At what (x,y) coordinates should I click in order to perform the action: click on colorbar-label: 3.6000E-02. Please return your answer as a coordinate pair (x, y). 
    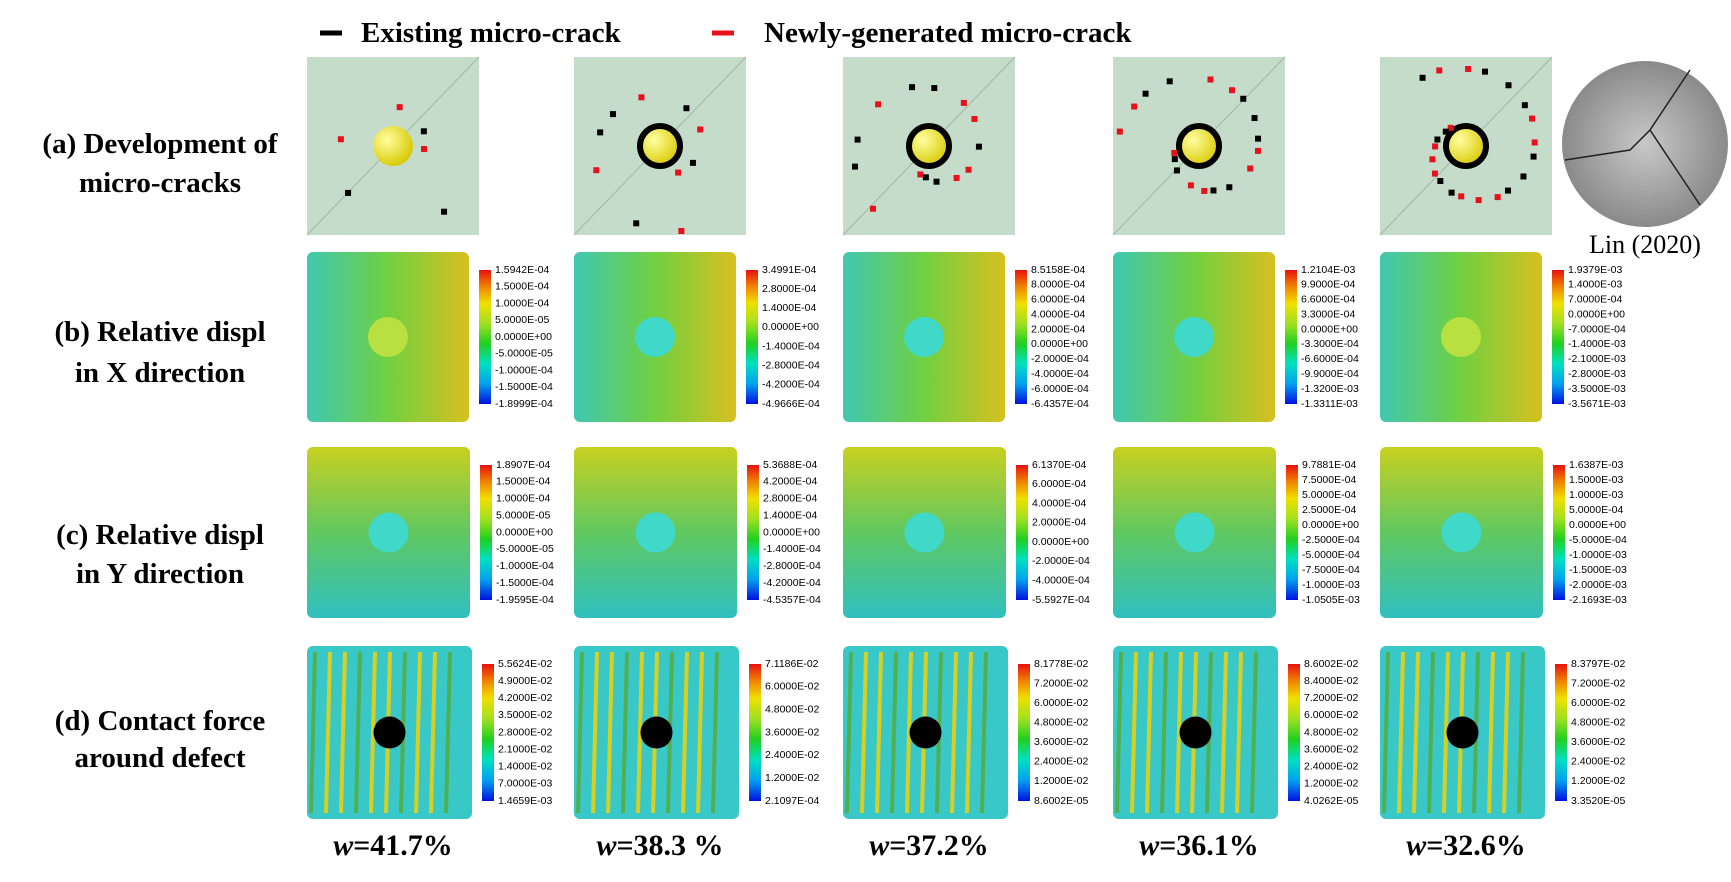
    Looking at the image, I should click on (1598, 742).